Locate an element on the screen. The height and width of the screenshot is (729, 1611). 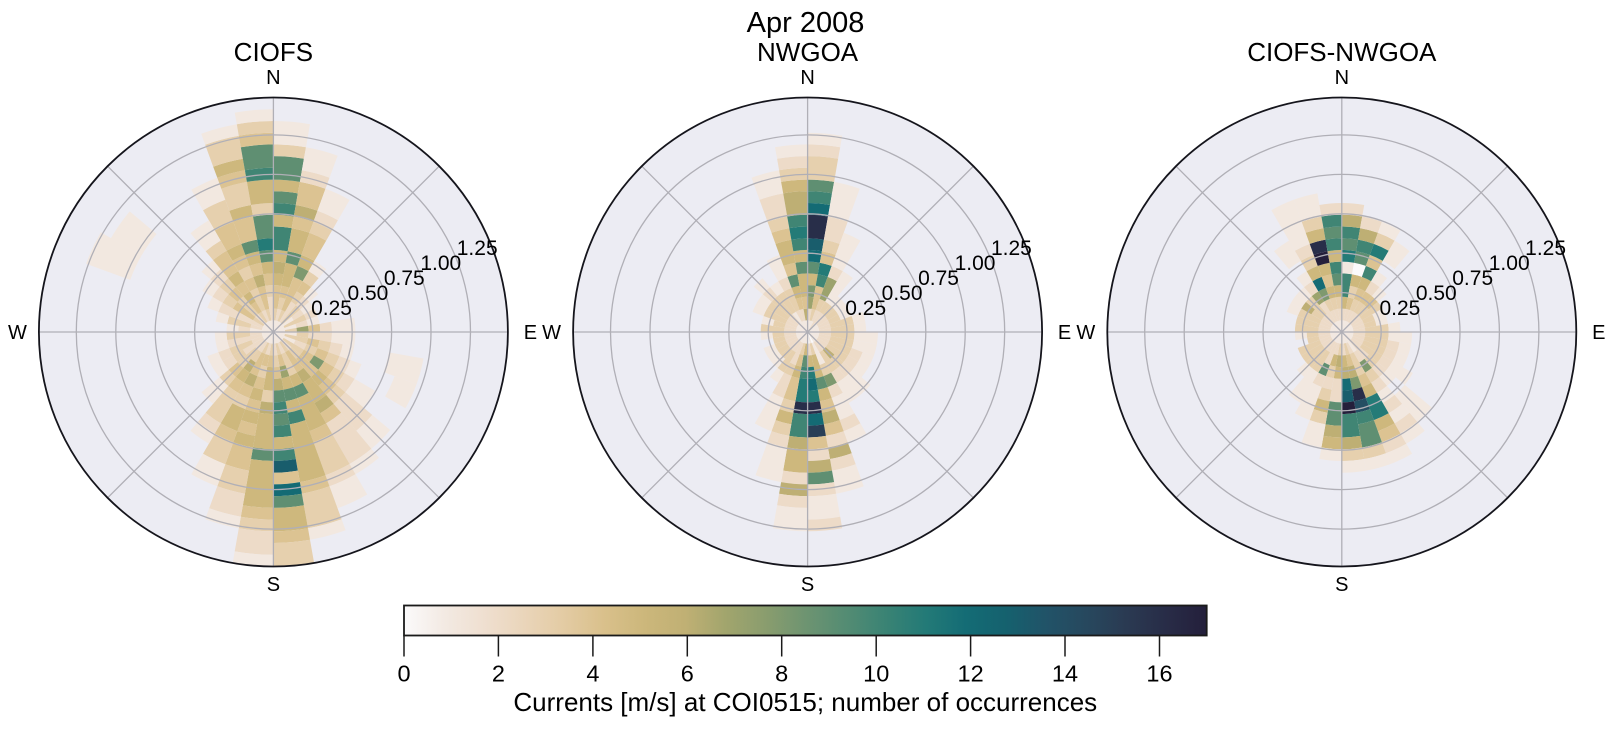
svg-text: 16 is located at coordinates (1159, 674).